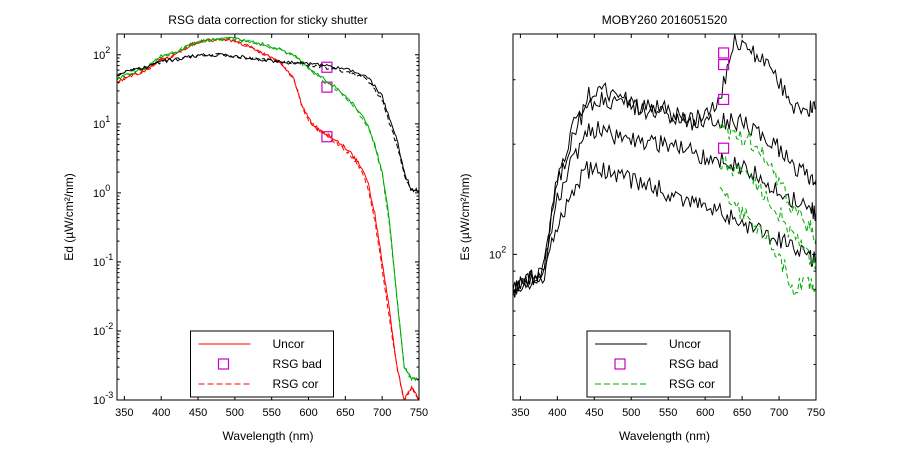  I want to click on chart-title: RSG data correction for sticky shutter, so click(267, 20).